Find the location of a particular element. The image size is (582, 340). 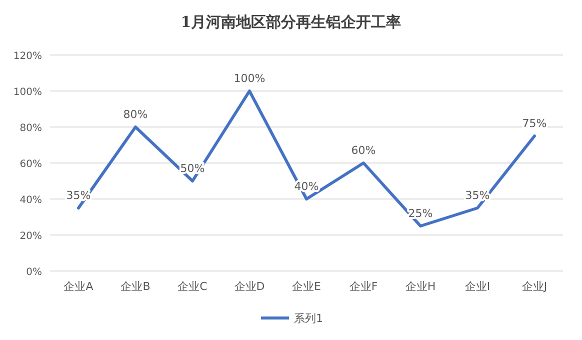

x-tick-label: 企业E is located at coordinates (307, 286).